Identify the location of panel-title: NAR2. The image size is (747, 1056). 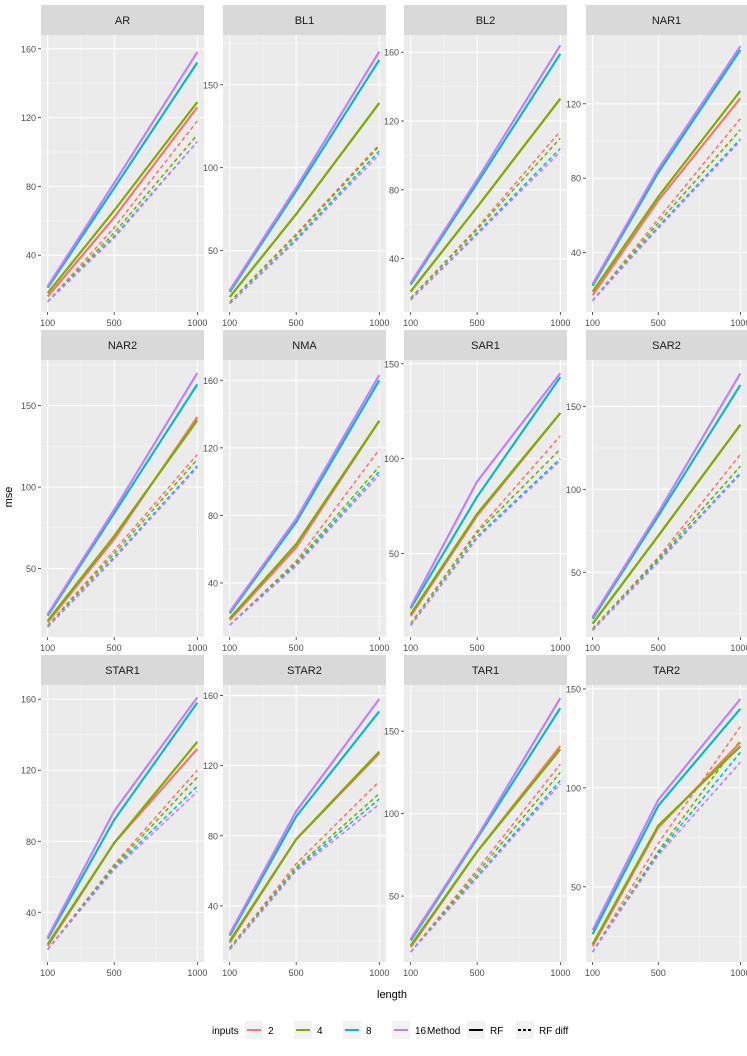
(122, 346).